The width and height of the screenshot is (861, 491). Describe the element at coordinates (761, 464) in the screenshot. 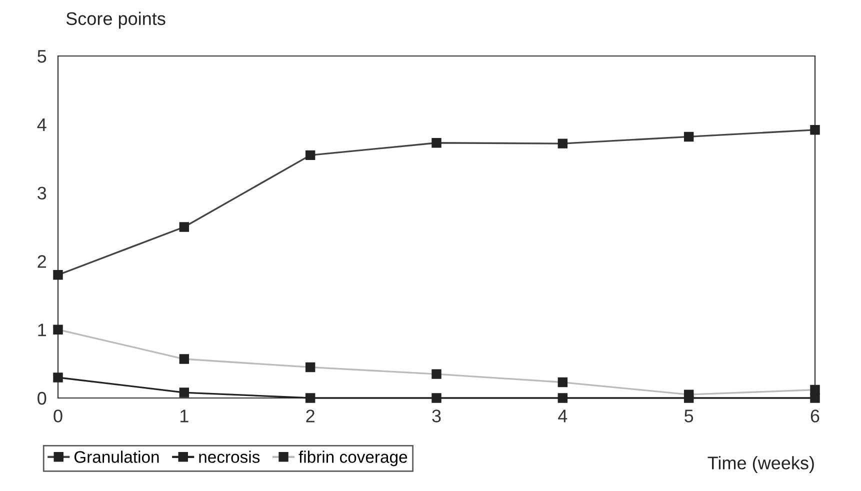

I see `x-axis-title: Time (weeks)` at that location.